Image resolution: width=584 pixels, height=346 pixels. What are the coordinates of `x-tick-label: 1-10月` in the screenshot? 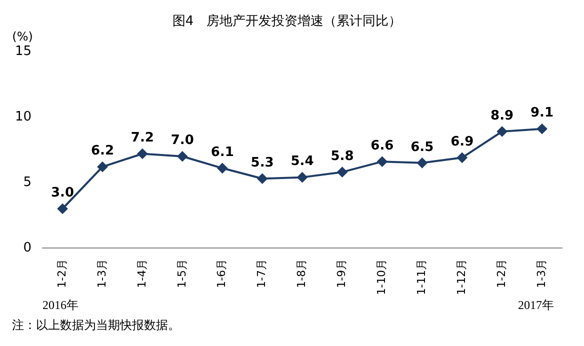 It's located at (381, 277).